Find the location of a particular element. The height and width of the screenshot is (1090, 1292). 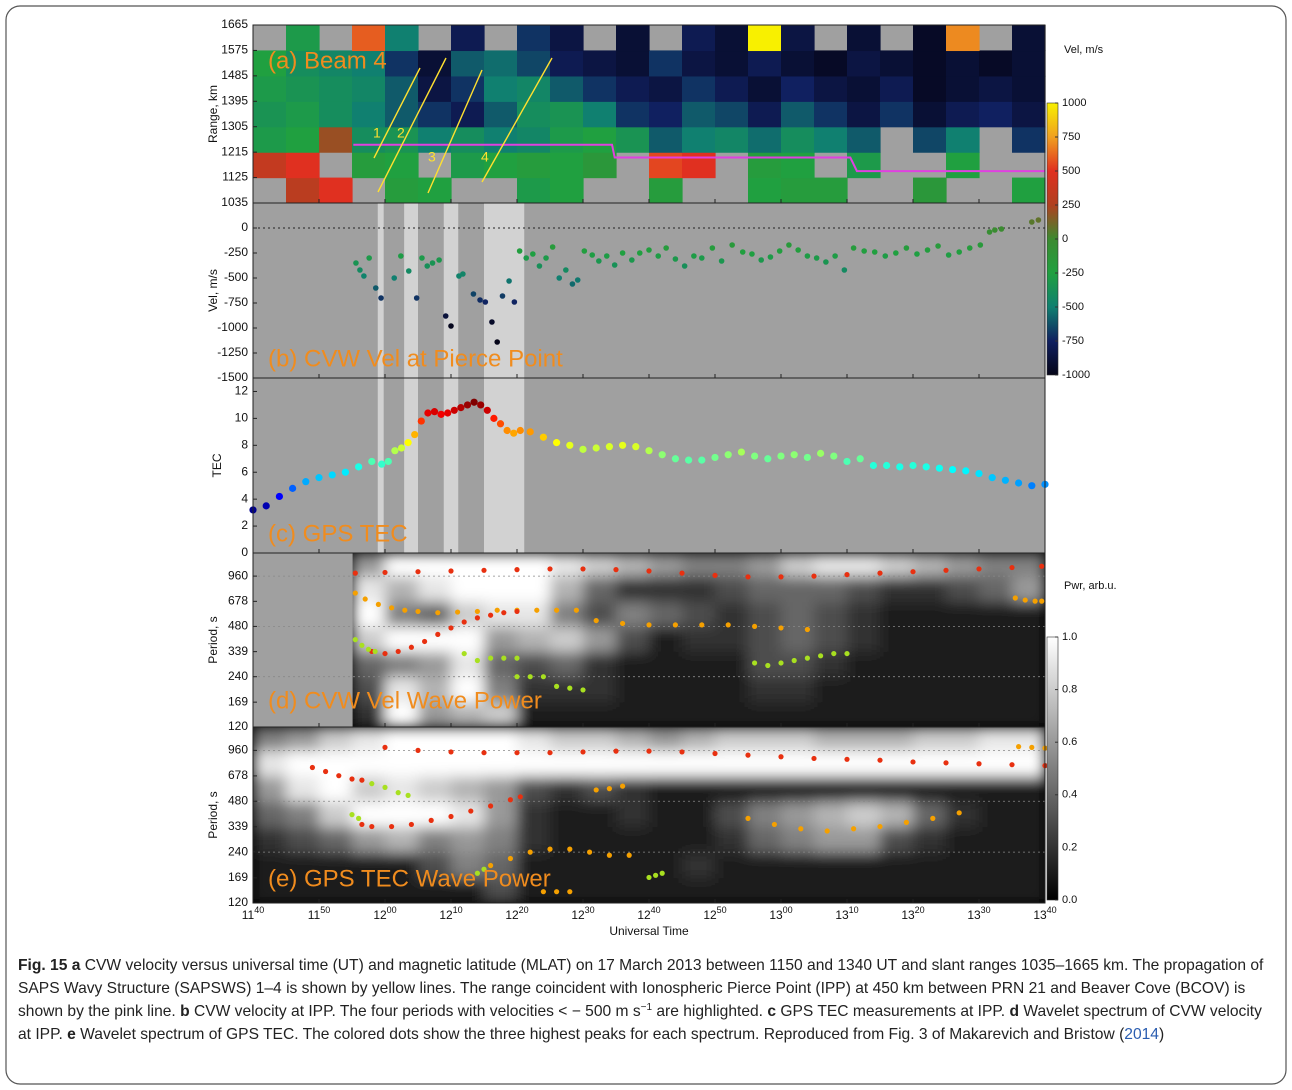

y-tick-label: 169 is located at coordinates (238, 701).